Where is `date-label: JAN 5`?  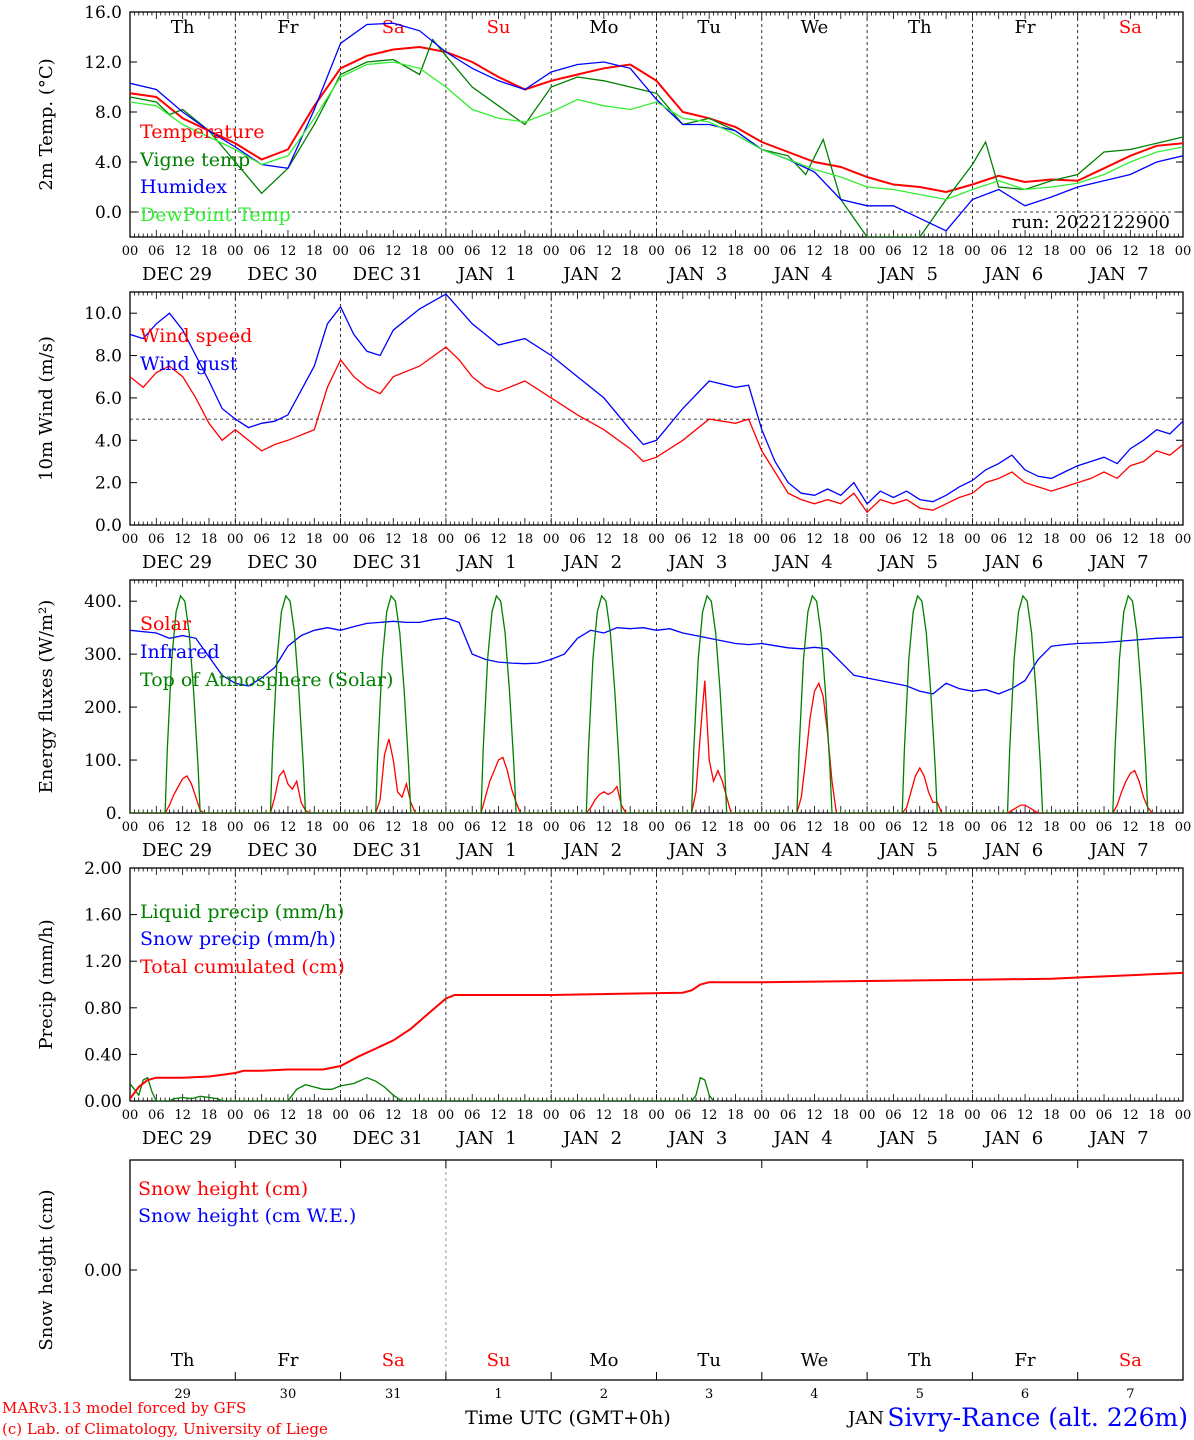
date-label: JAN 5 is located at coordinates (907, 562).